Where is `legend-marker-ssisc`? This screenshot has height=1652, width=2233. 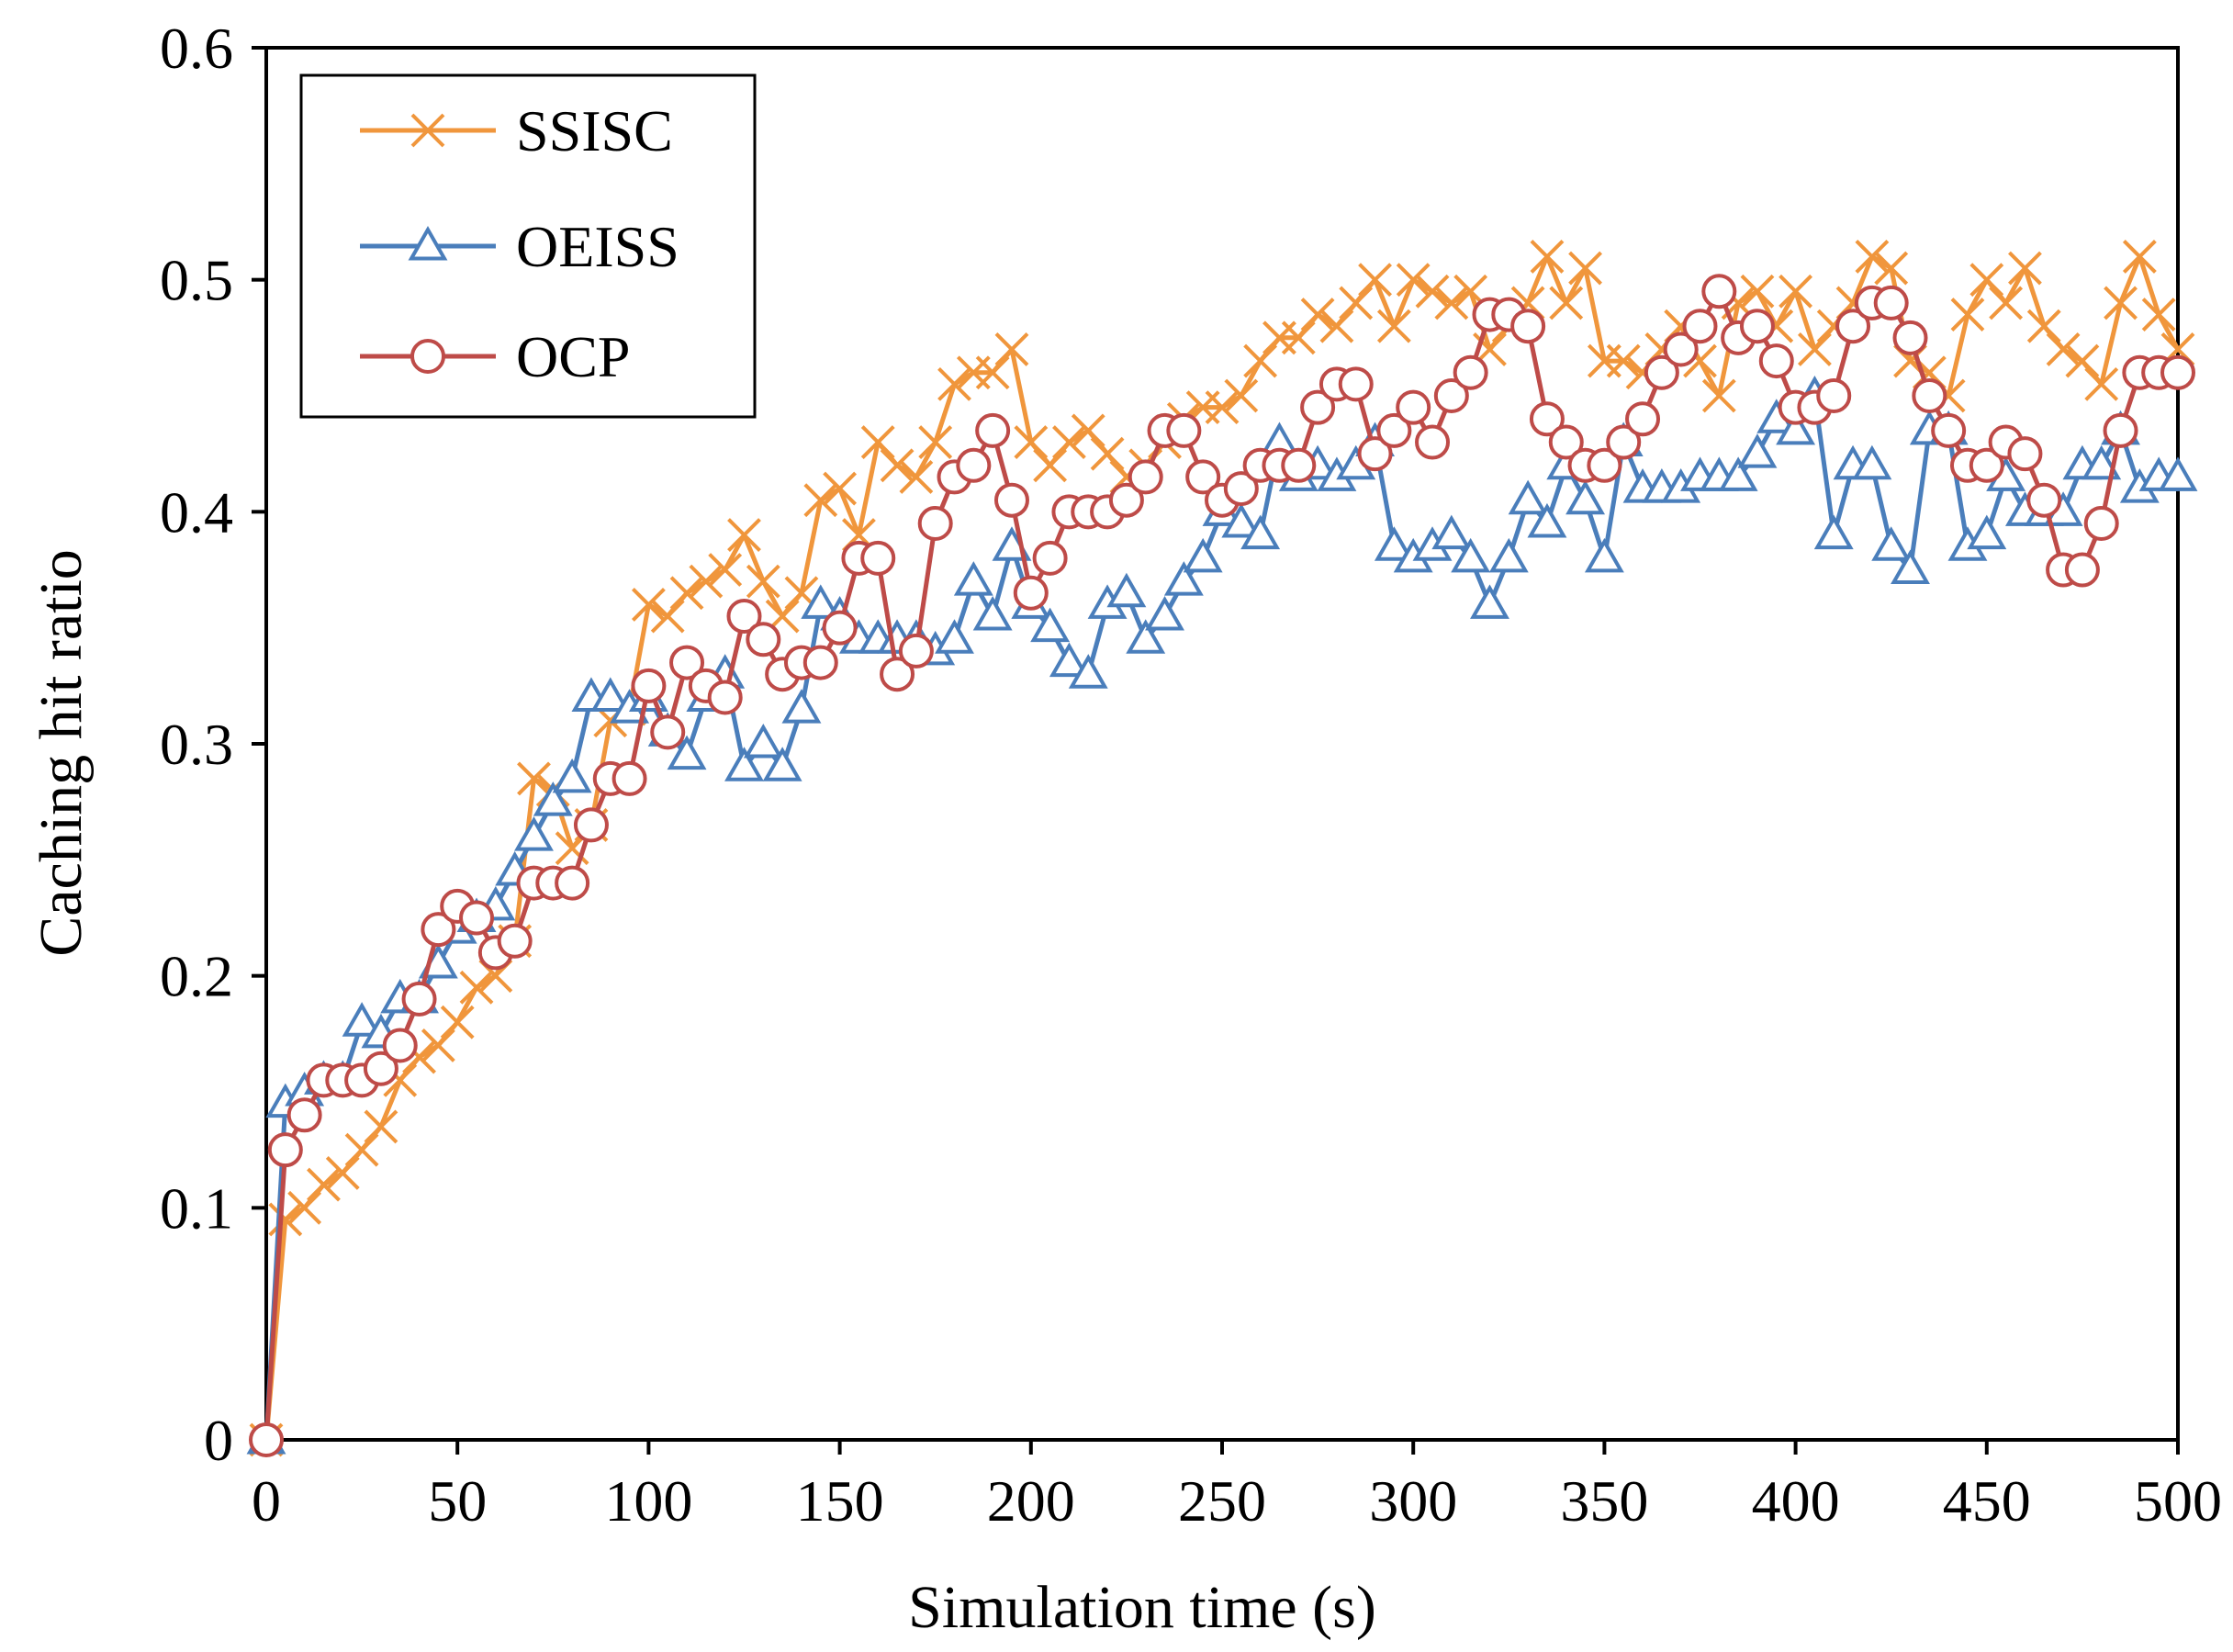 legend-marker-ssisc is located at coordinates (427, 130).